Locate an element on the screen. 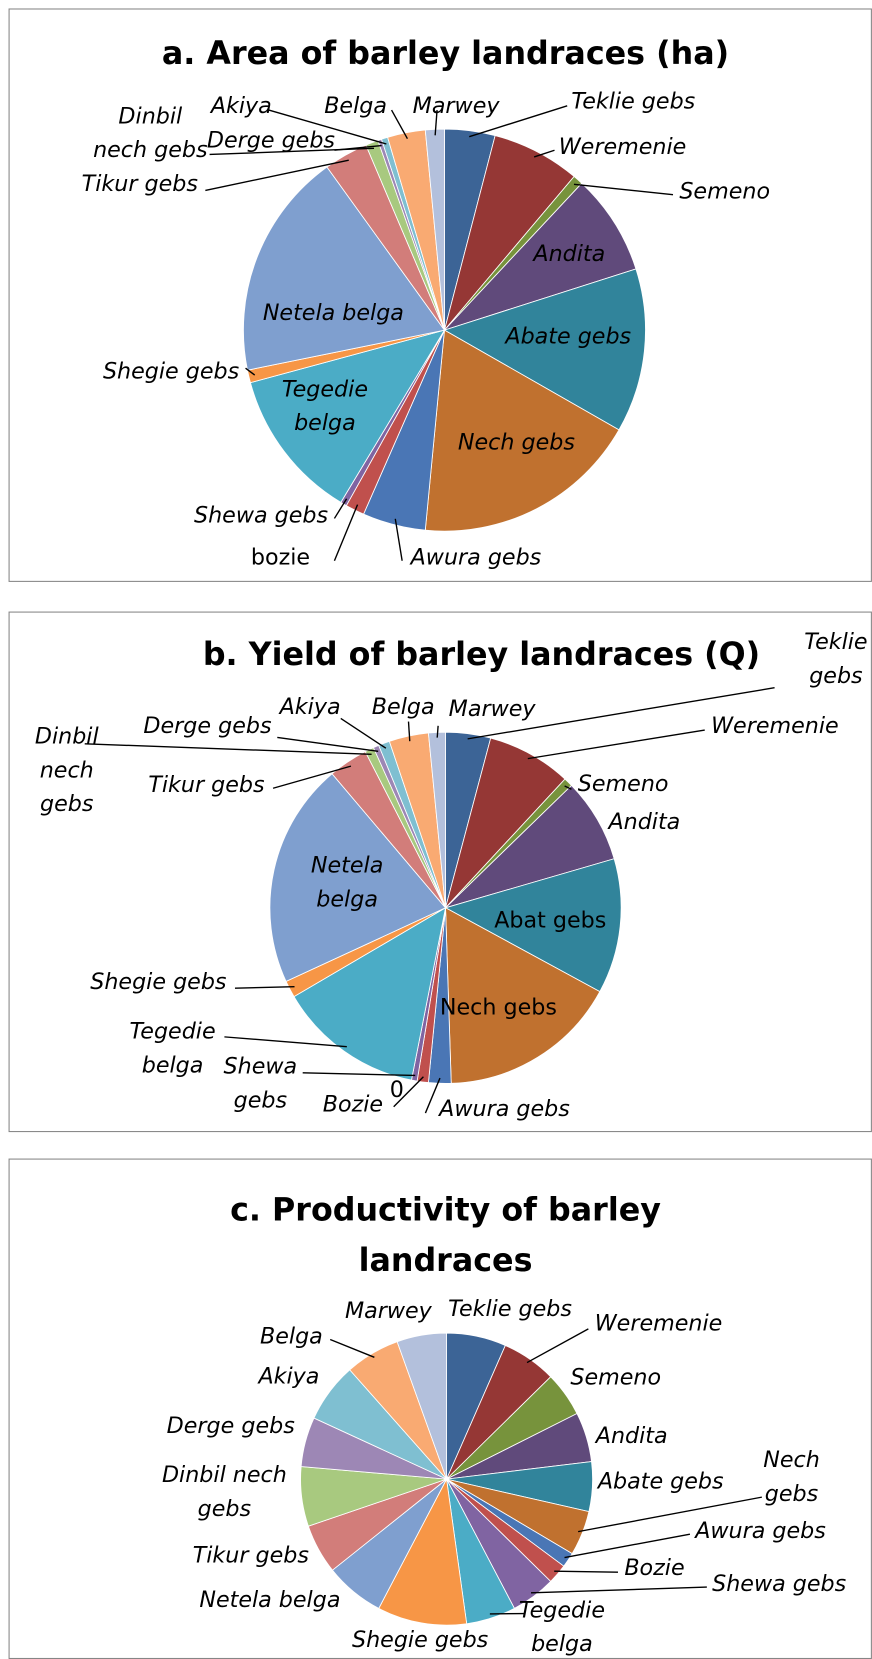  slice-label: bozie is located at coordinates (280, 557).